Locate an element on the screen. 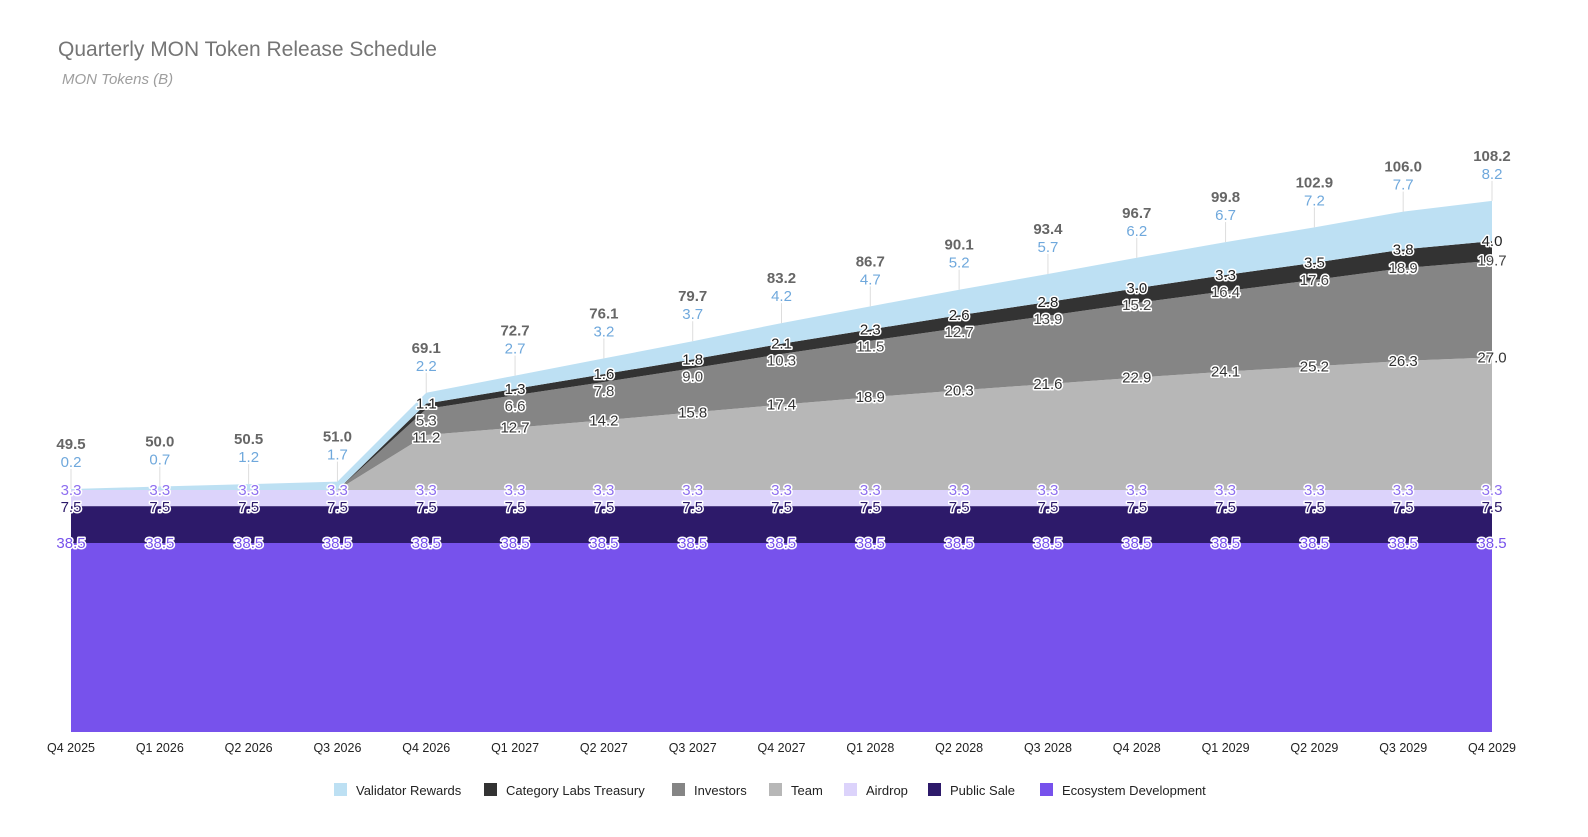  legend-item: Ecosystem Development is located at coordinates (1123, 790).